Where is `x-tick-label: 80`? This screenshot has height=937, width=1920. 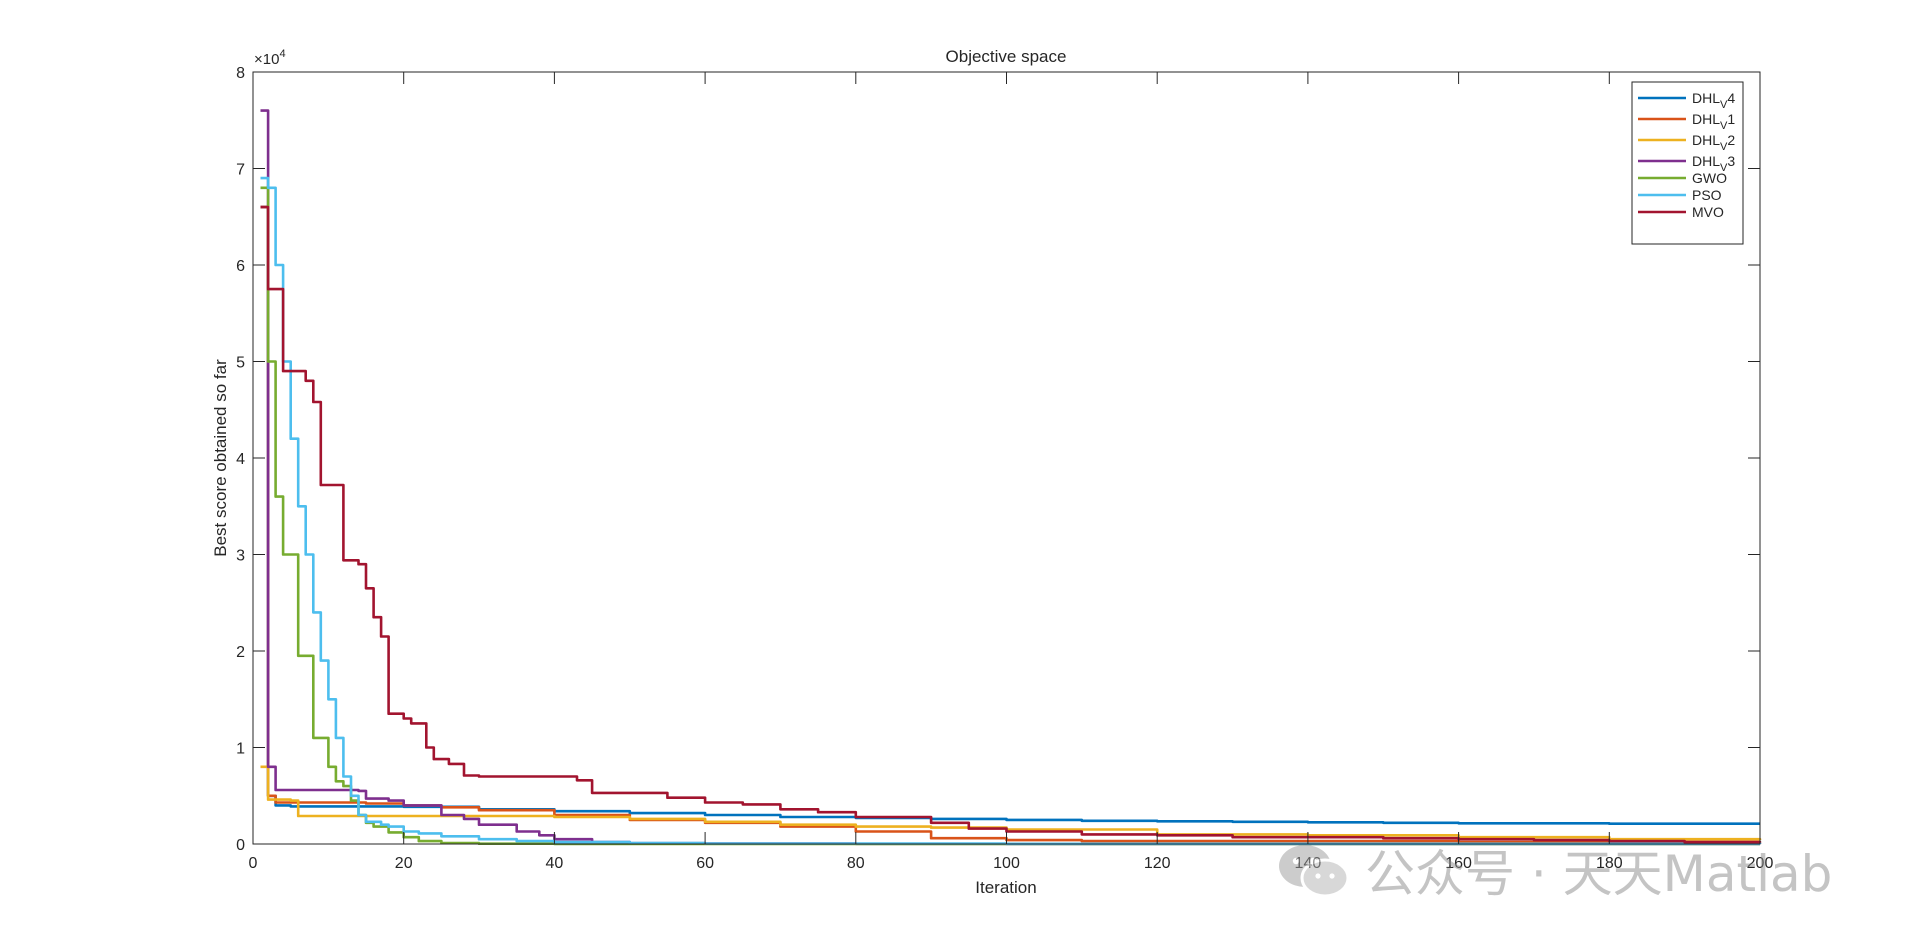 x-tick-label: 80 is located at coordinates (856, 863).